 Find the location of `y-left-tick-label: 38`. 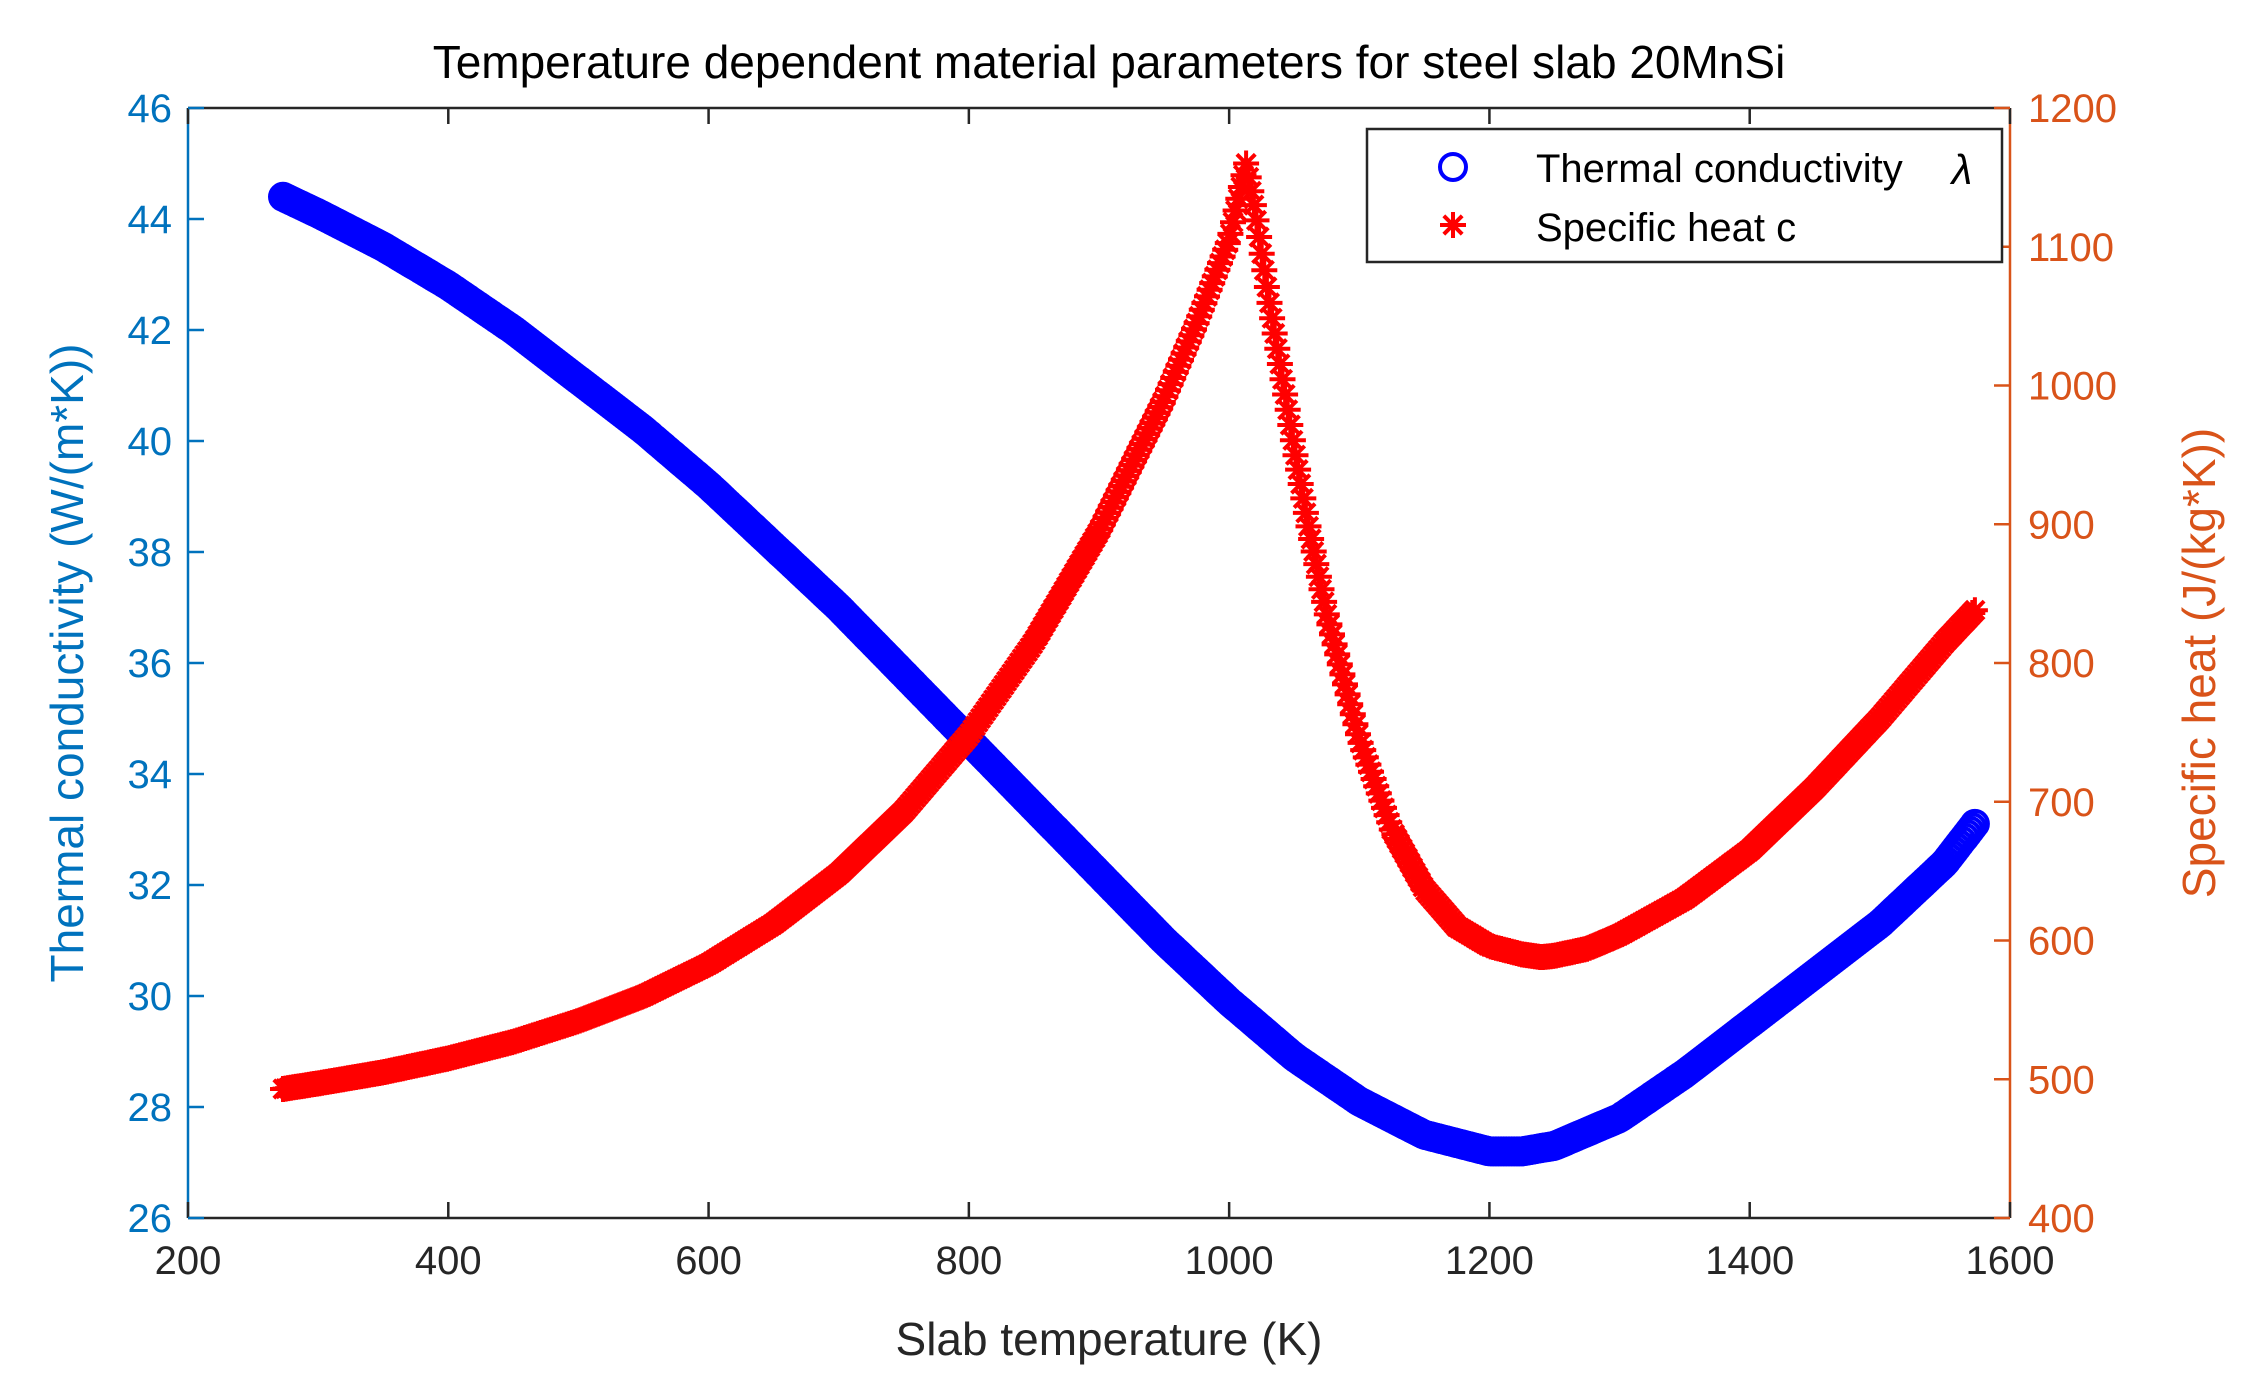

y-left-tick-label: 38 is located at coordinates (150, 553).